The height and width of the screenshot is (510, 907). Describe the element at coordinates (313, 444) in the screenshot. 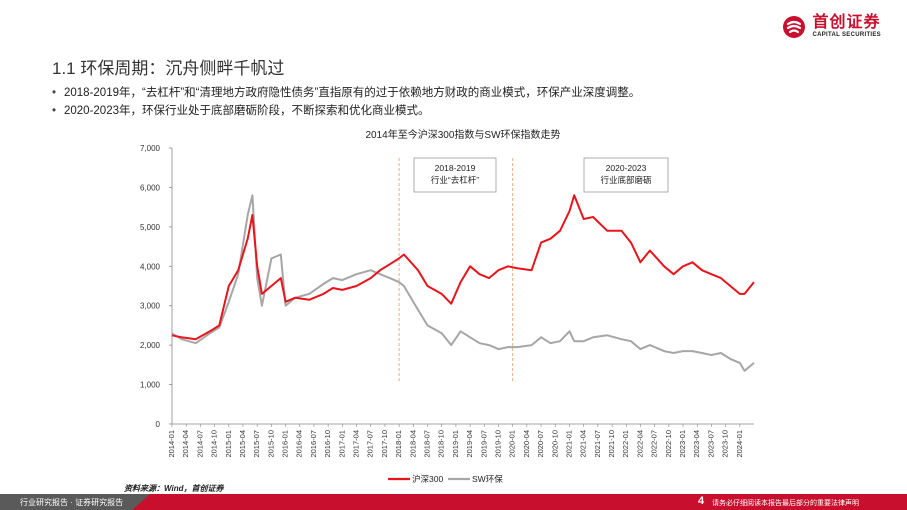

I see `x-tick-label: 2016-07` at that location.